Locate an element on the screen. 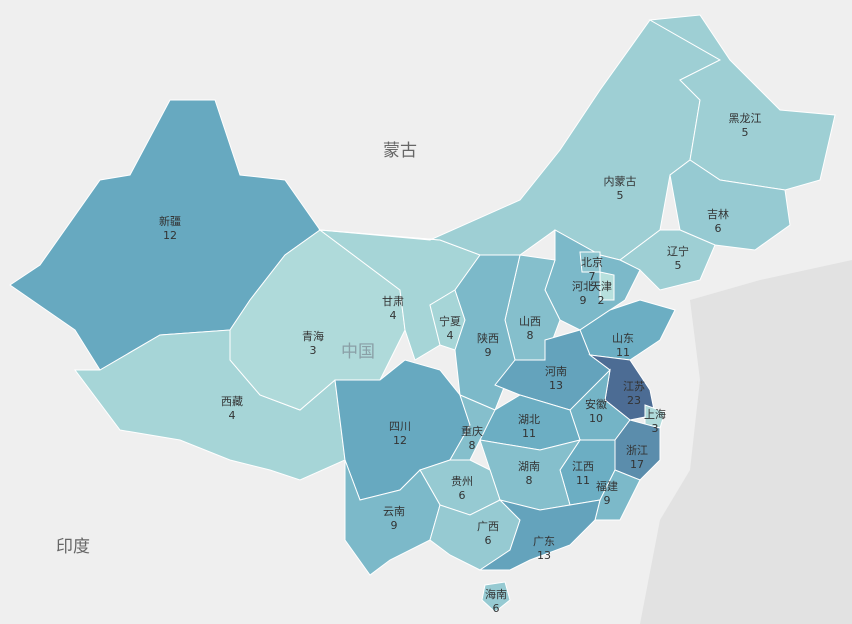  region-value: 23 is located at coordinates (634, 400).